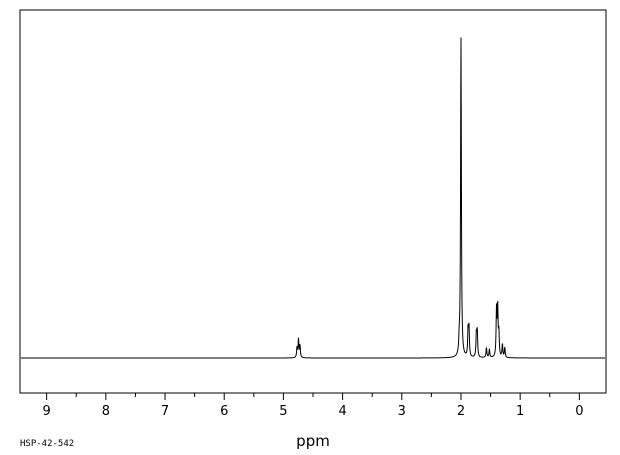 This screenshot has height=455, width=620. What do you see at coordinates (579, 411) in the screenshot?
I see `x-tick-label: 0` at bounding box center [579, 411].